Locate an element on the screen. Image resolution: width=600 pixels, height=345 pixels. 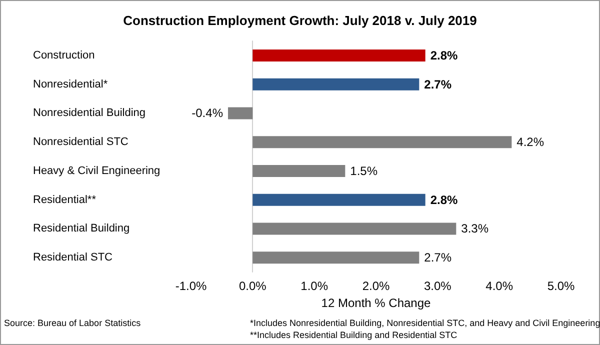
x-tick-label: 0.0% is located at coordinates (252, 286).